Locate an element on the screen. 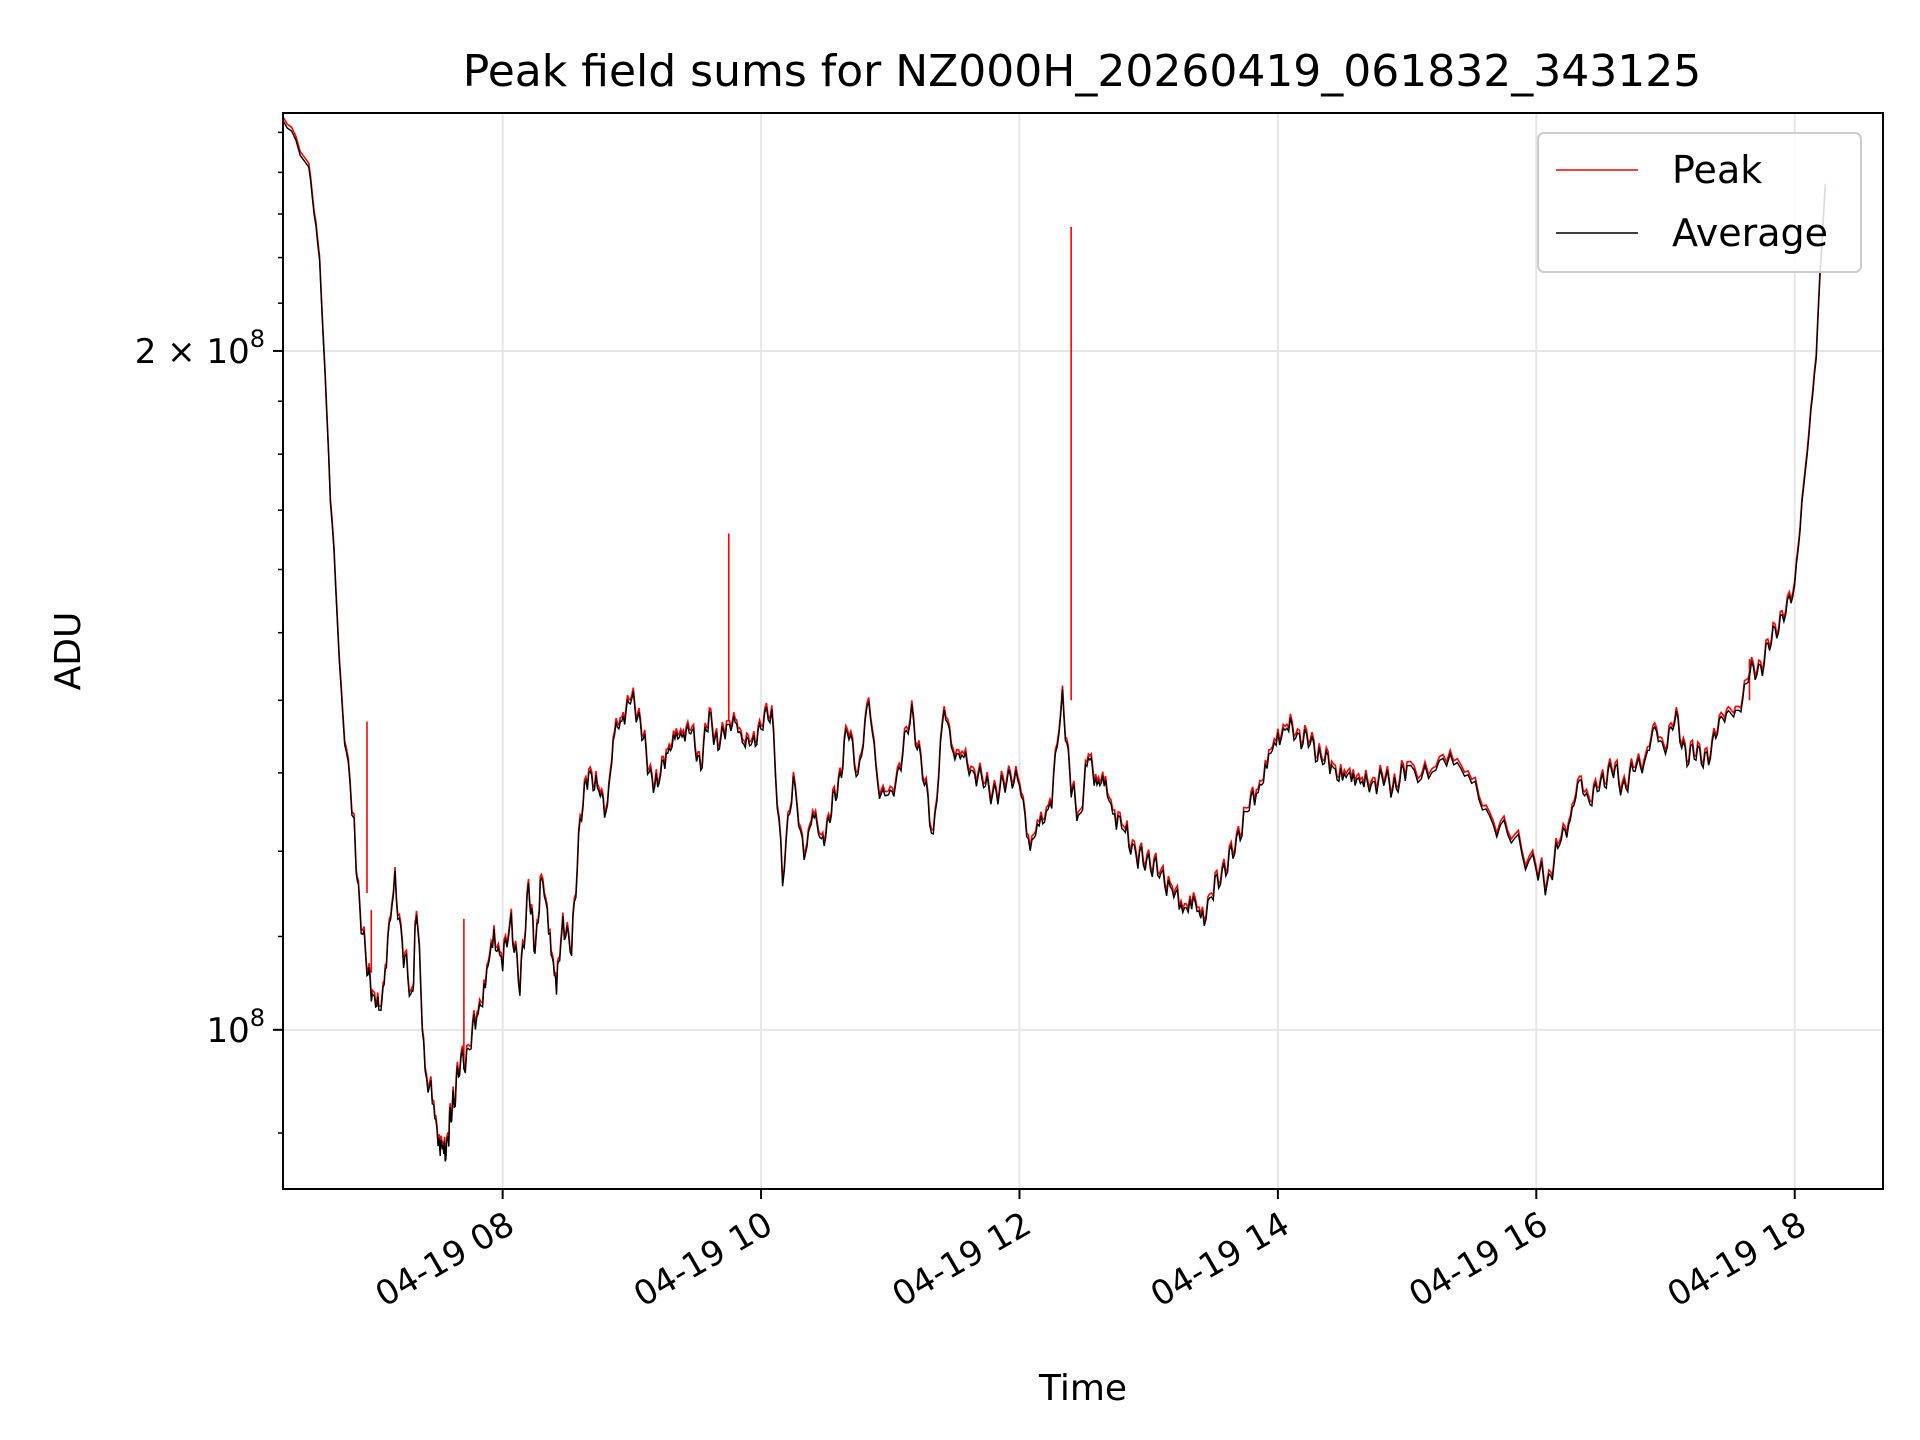  legend-box is located at coordinates (1699, 202).